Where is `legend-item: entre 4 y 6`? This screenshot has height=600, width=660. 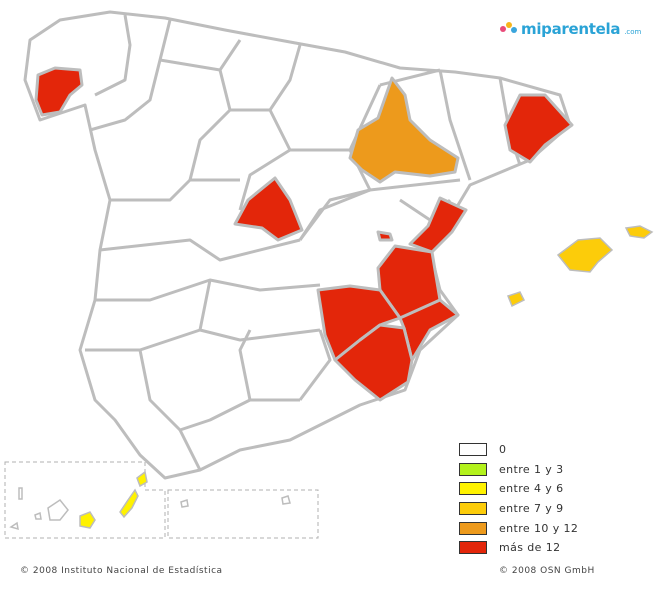
legend-item: entre 4 y 6 is located at coordinates (518, 489).